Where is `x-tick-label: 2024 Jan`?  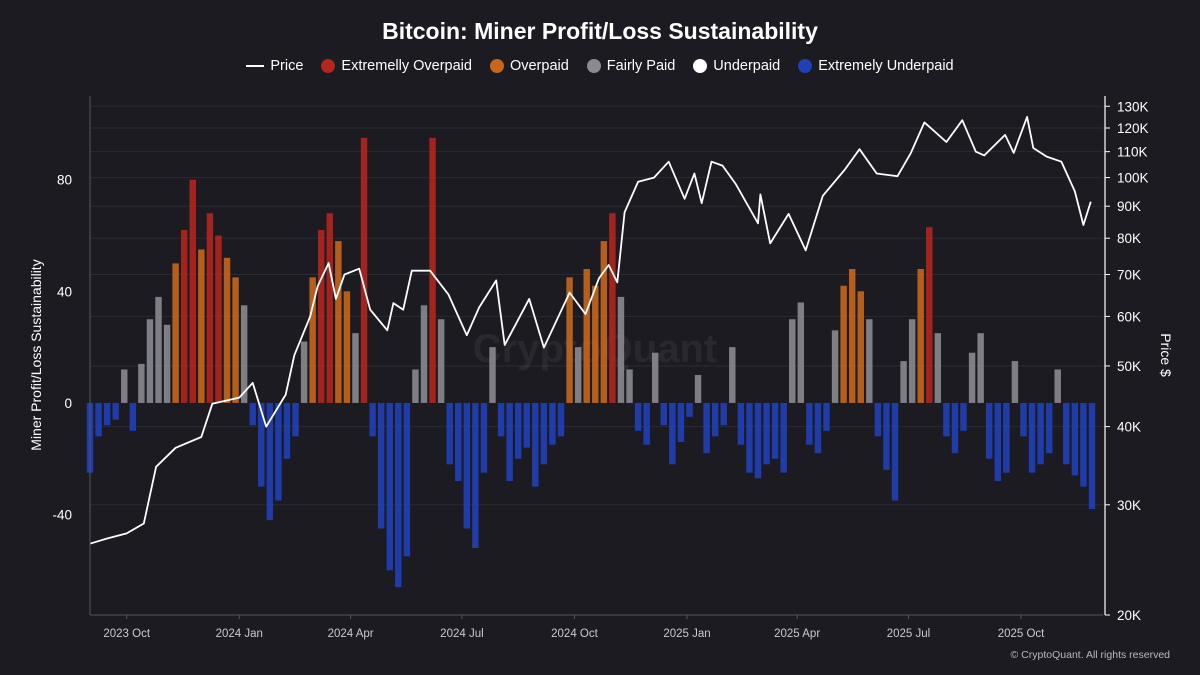
x-tick-label: 2024 Jan is located at coordinates (239, 634).